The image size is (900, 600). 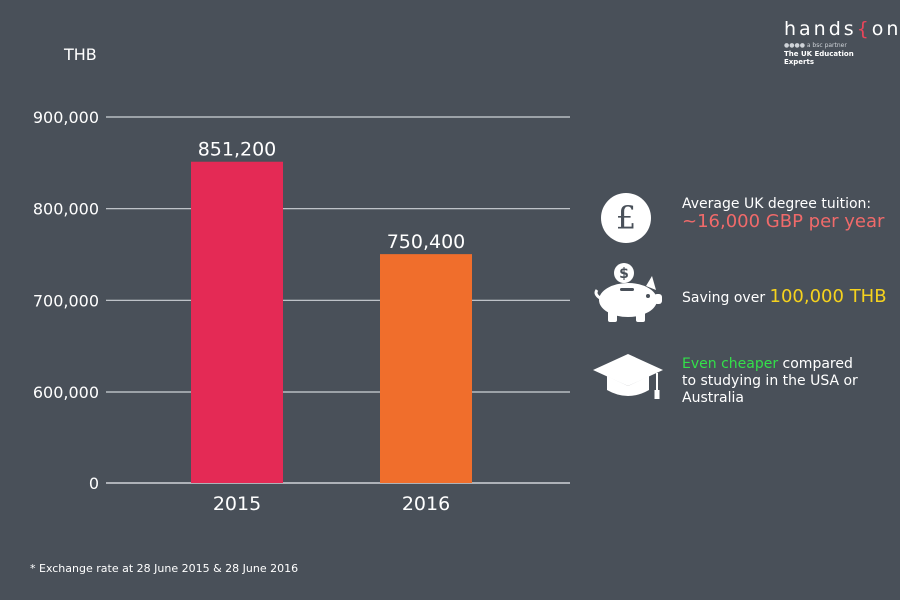 I want to click on brand-tagline: The UK Education Experts, so click(x=819, y=58).